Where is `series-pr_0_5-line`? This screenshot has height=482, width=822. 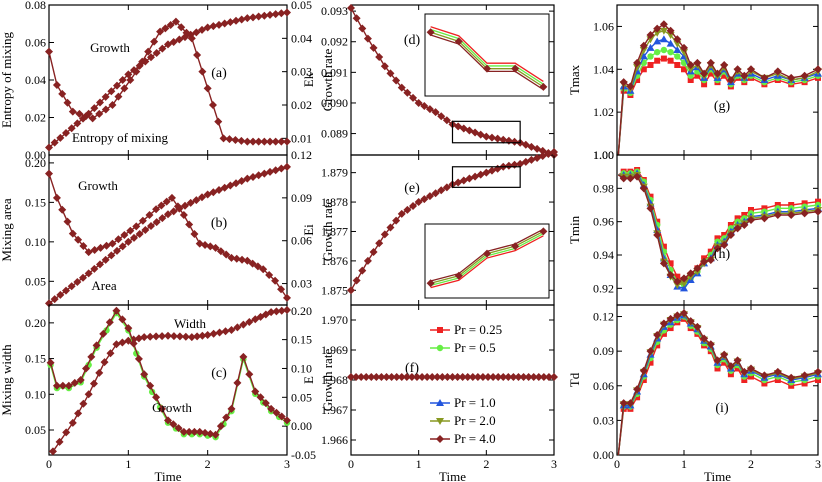
series-pr_0_5-line is located at coordinates (718, 228).